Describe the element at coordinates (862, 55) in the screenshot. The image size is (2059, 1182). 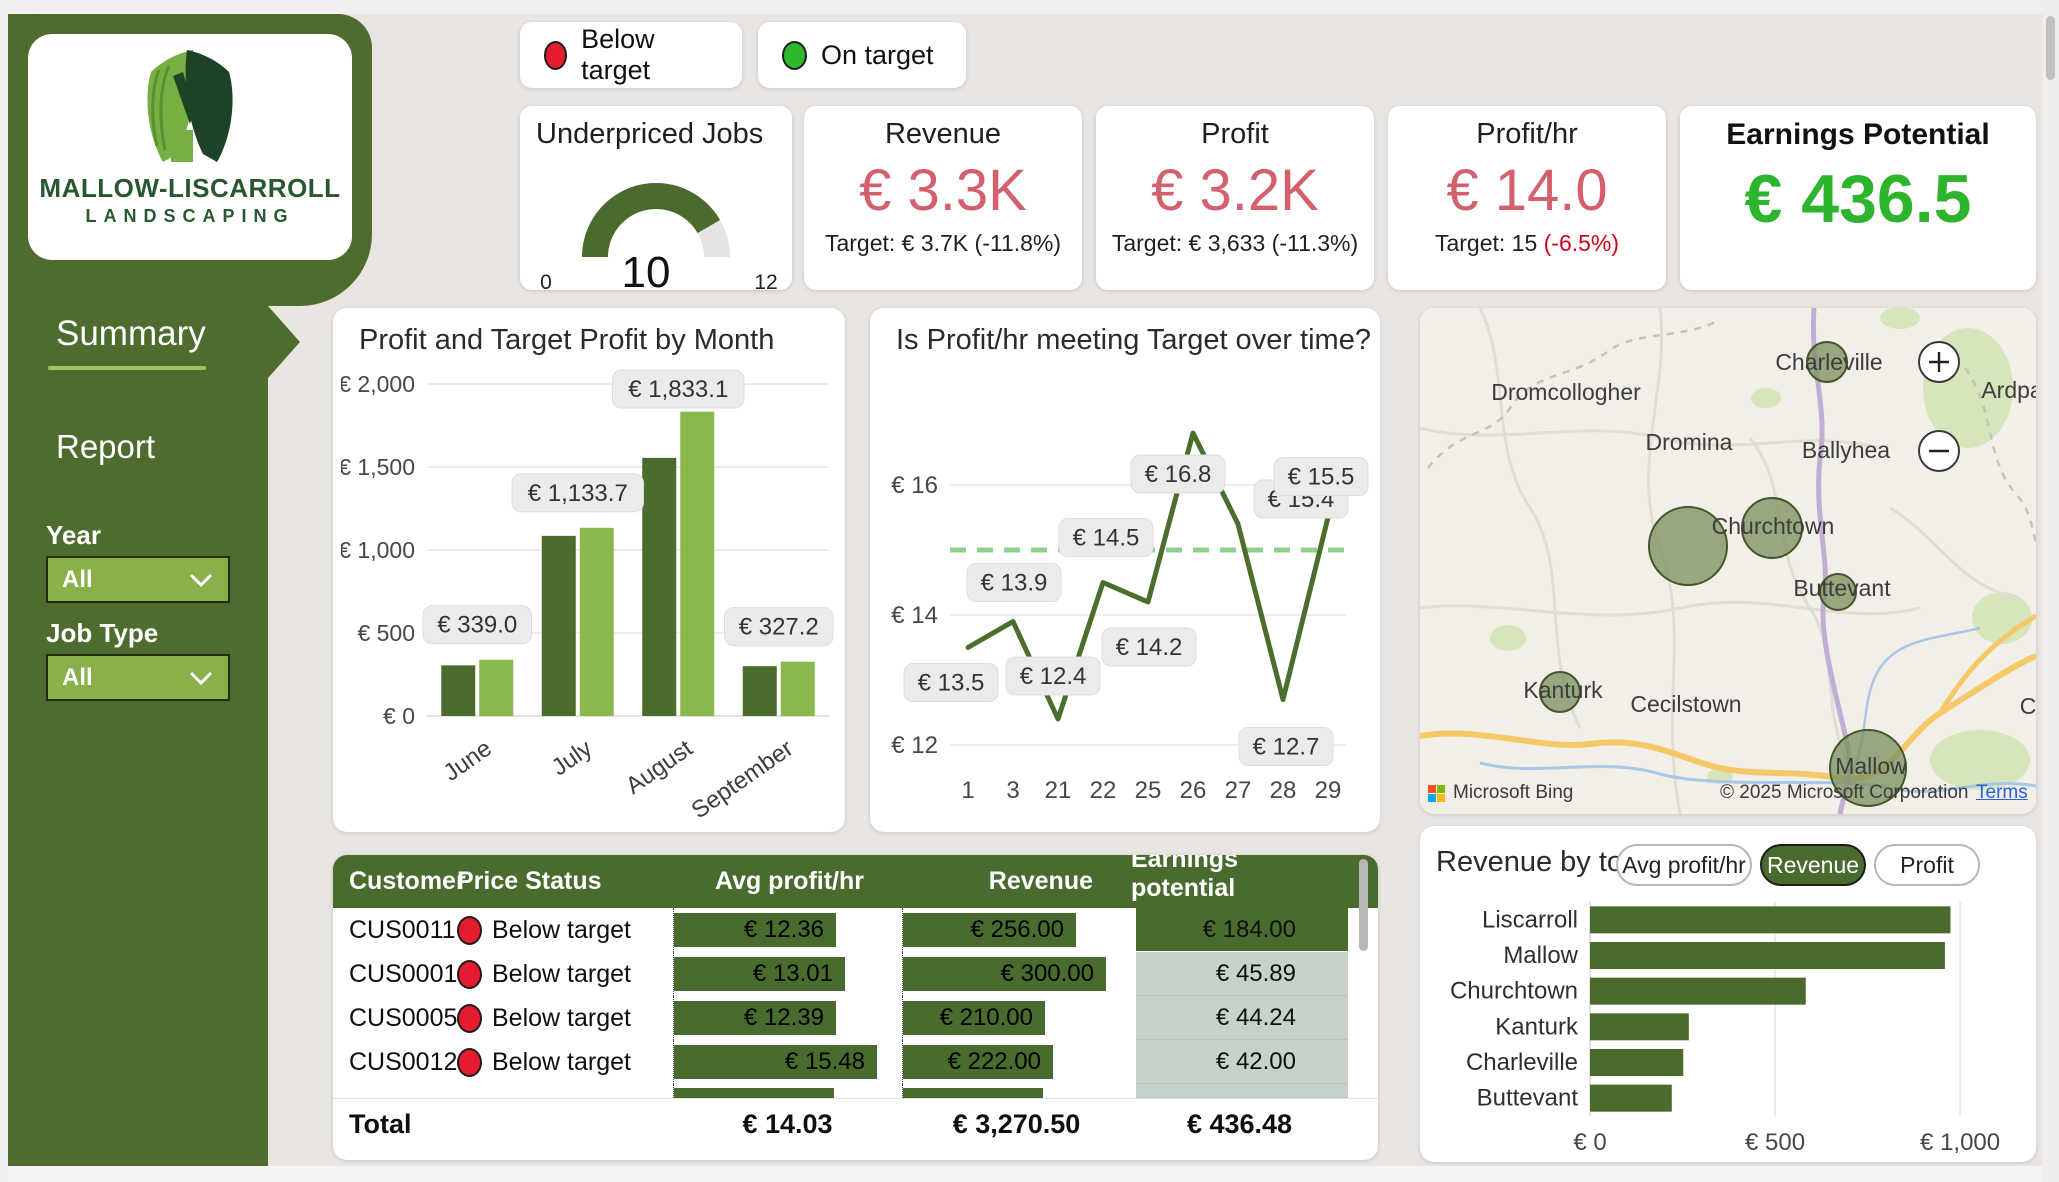
I see `legend-on-target: On target` at that location.